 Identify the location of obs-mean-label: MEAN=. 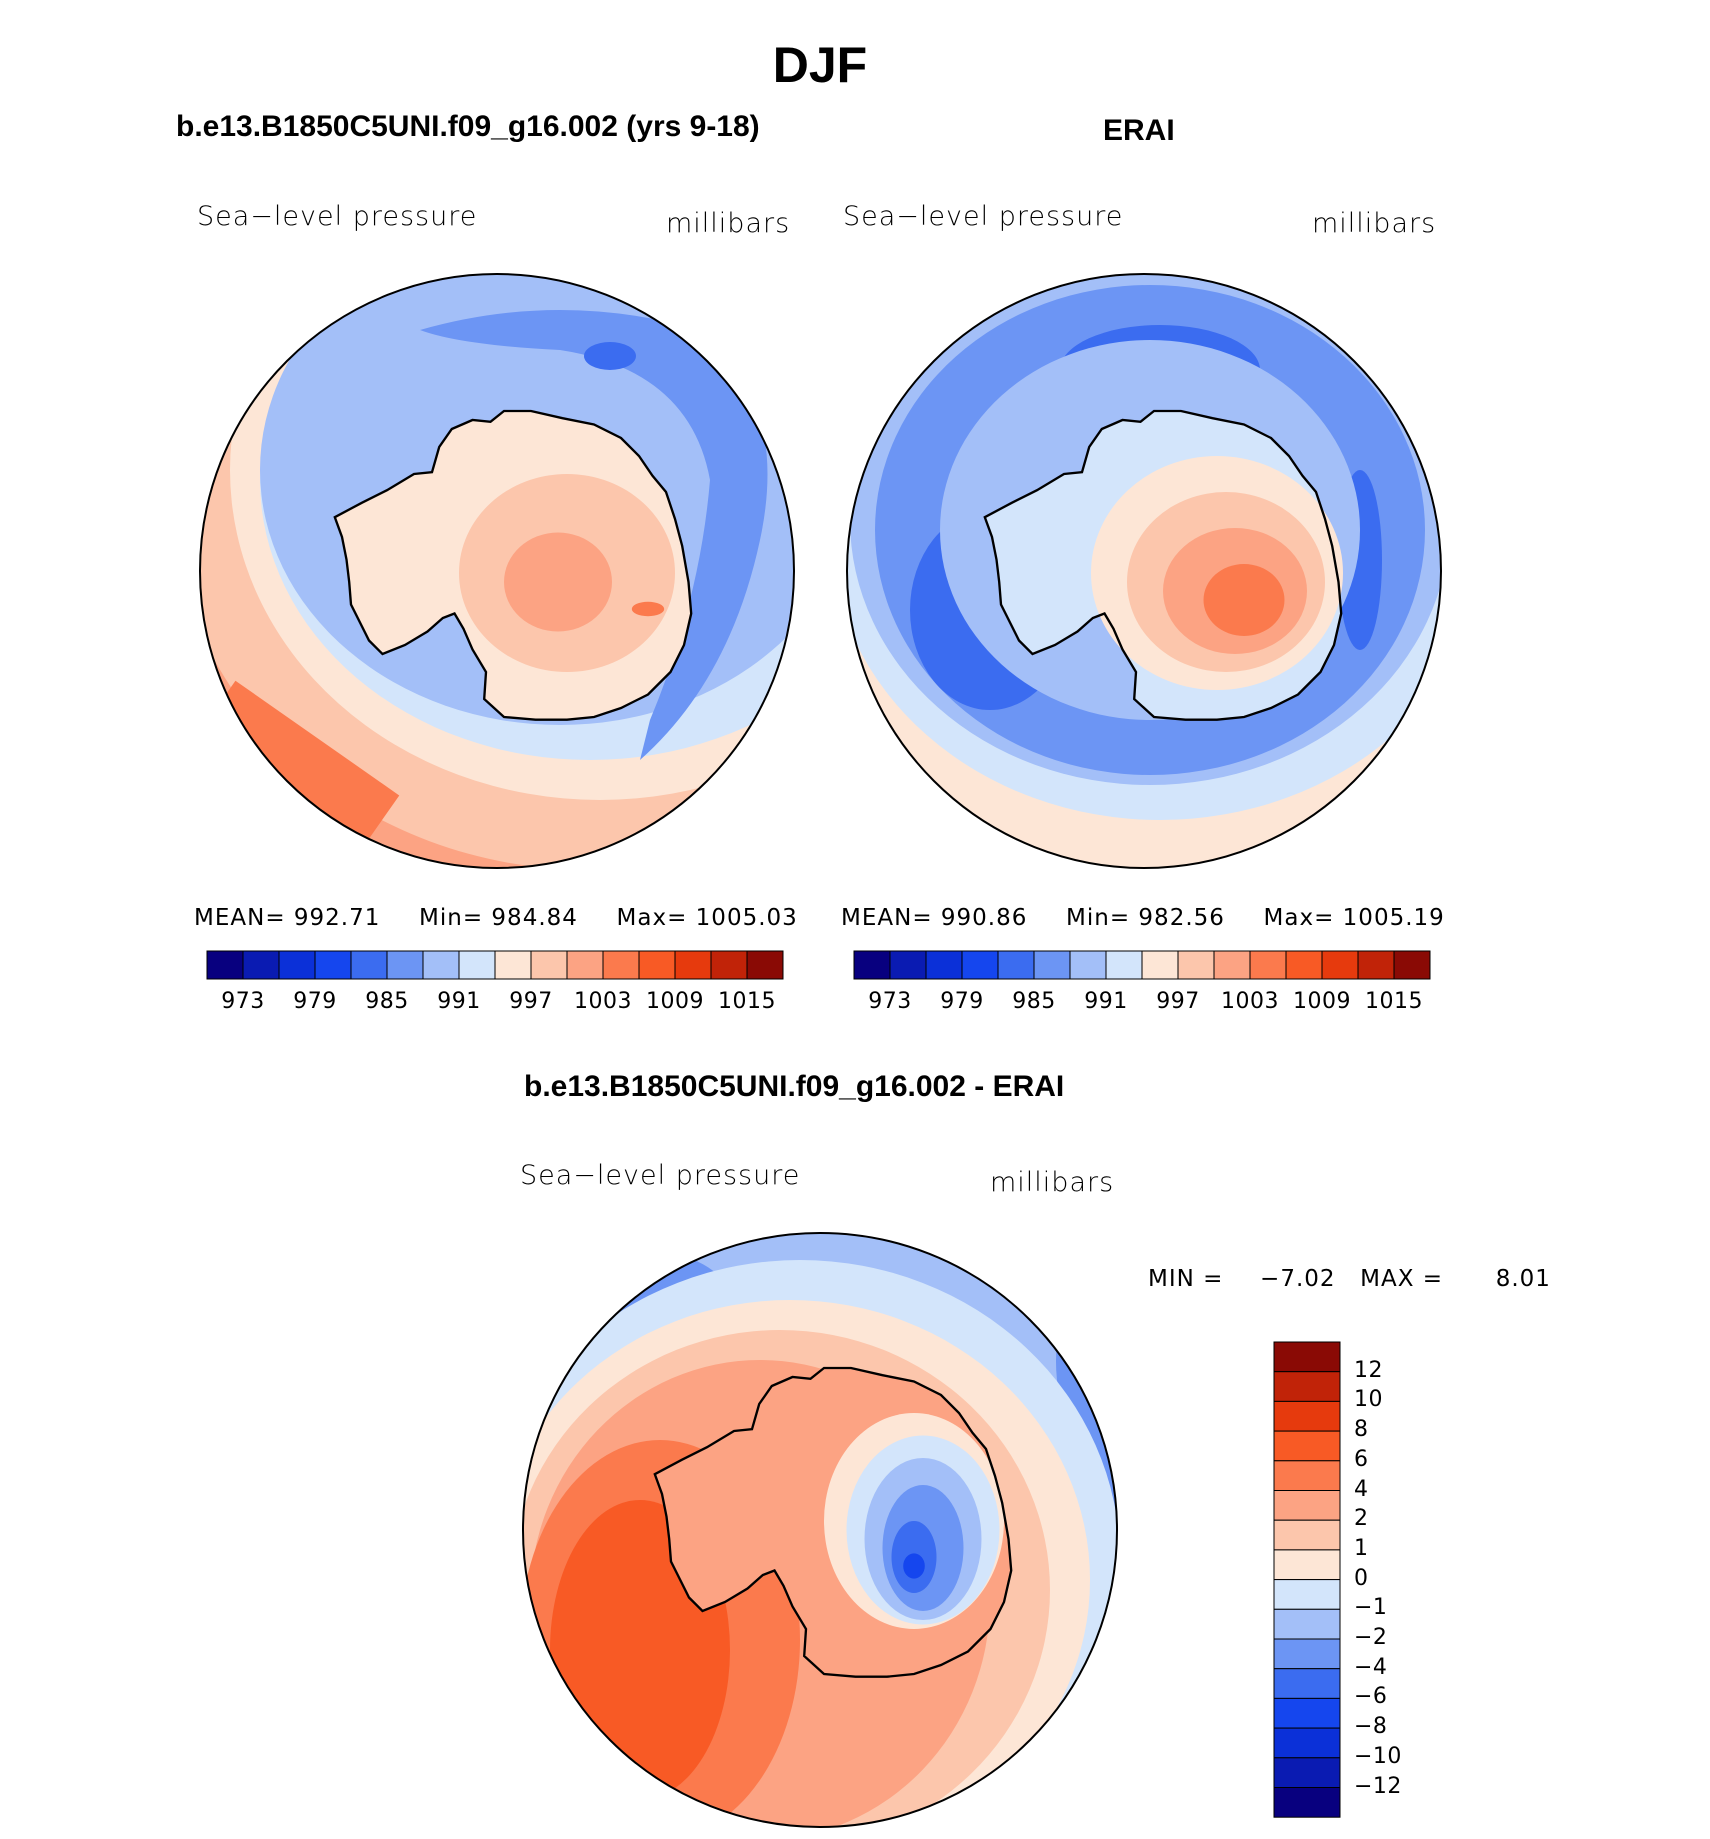
(887, 918).